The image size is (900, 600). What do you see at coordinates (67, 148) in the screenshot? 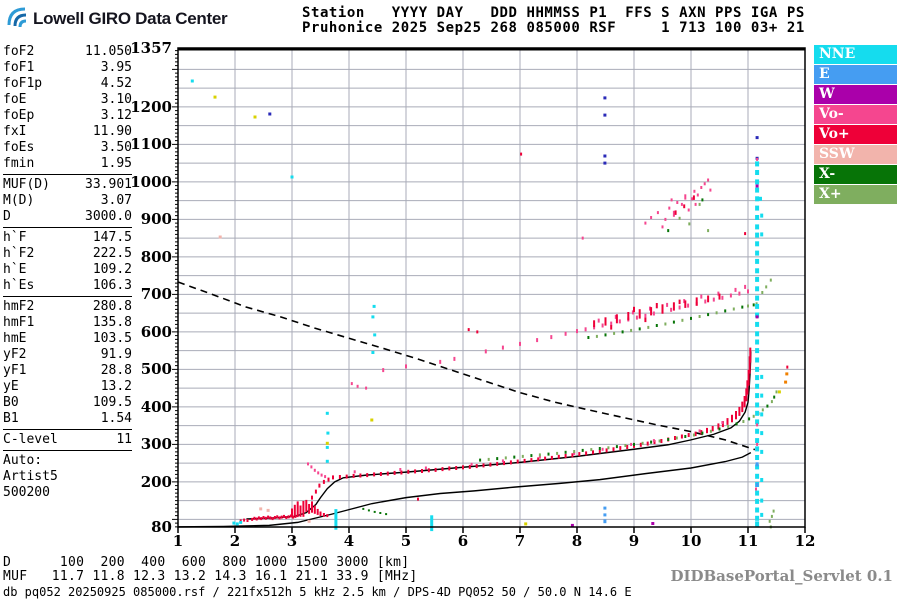
I see `param-row-foEs: foEs 3.50` at bounding box center [67, 148].